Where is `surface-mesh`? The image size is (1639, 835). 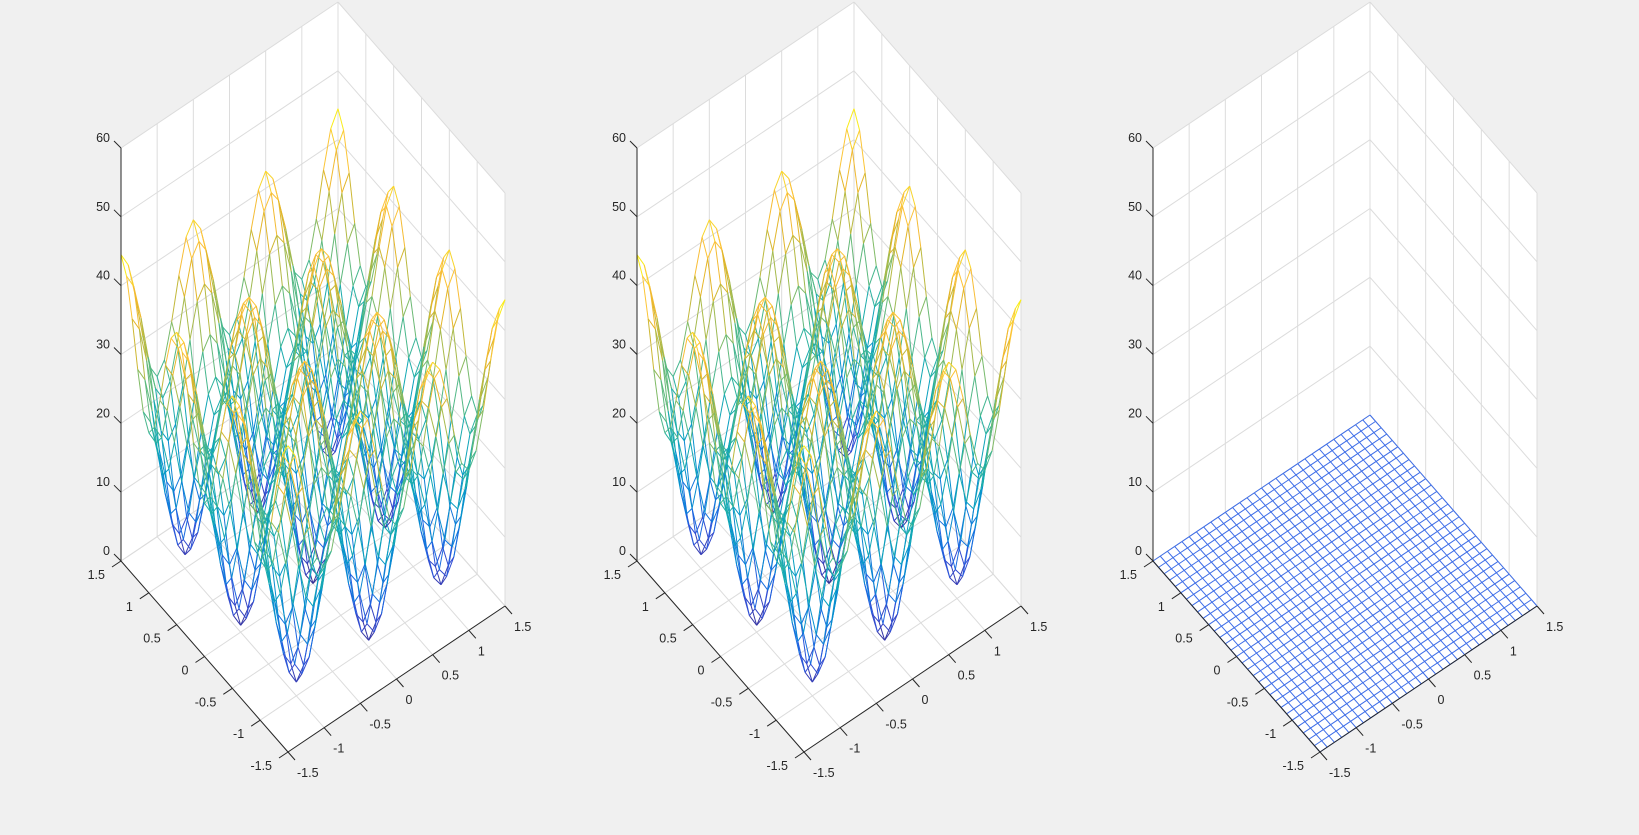 surface-mesh is located at coordinates (1345, 583).